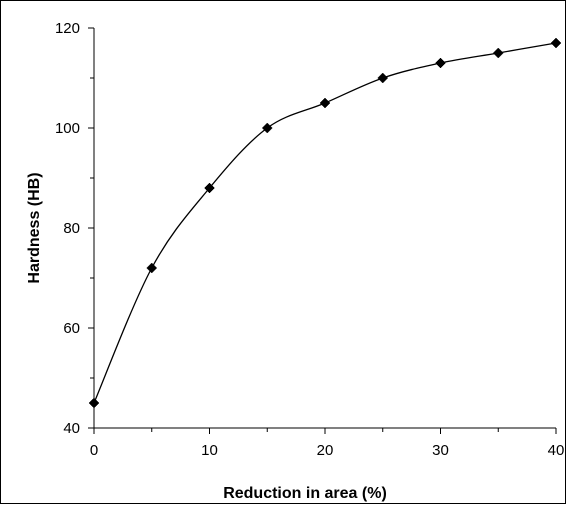 The width and height of the screenshot is (566, 505). What do you see at coordinates (556, 450) in the screenshot?
I see `x-tick-label: 40` at bounding box center [556, 450].